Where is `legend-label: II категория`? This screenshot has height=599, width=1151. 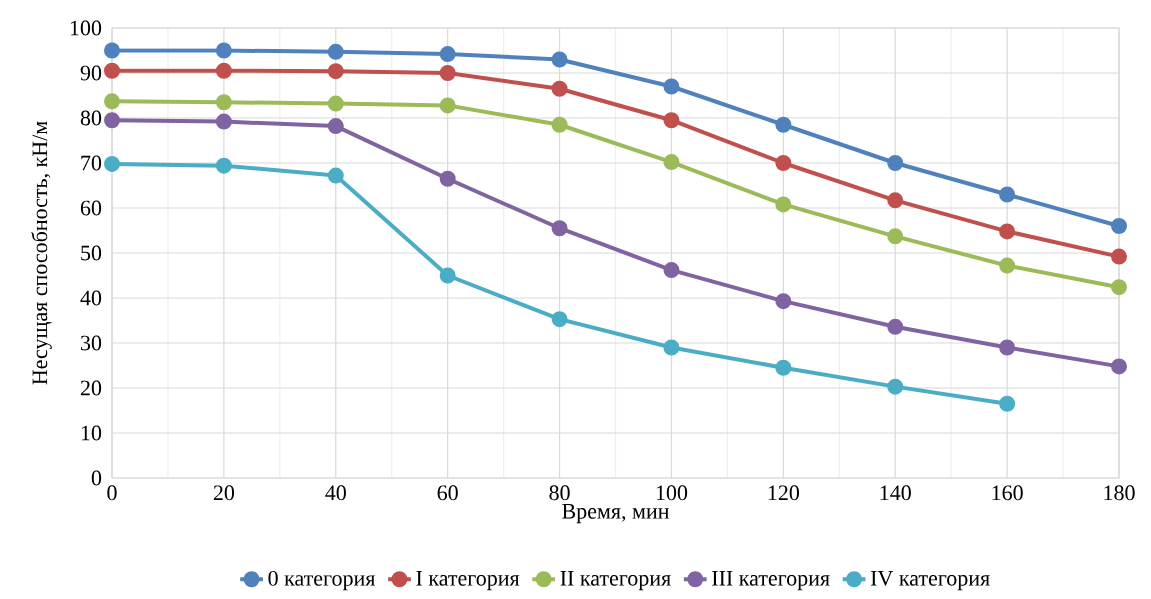 legend-label: II категория is located at coordinates (615, 581).